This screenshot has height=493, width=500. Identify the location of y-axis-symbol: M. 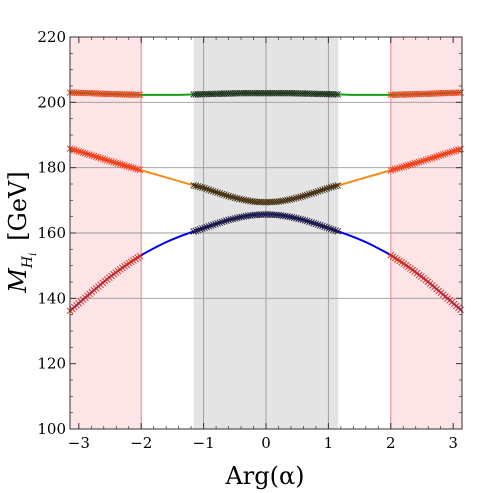
(18, 280).